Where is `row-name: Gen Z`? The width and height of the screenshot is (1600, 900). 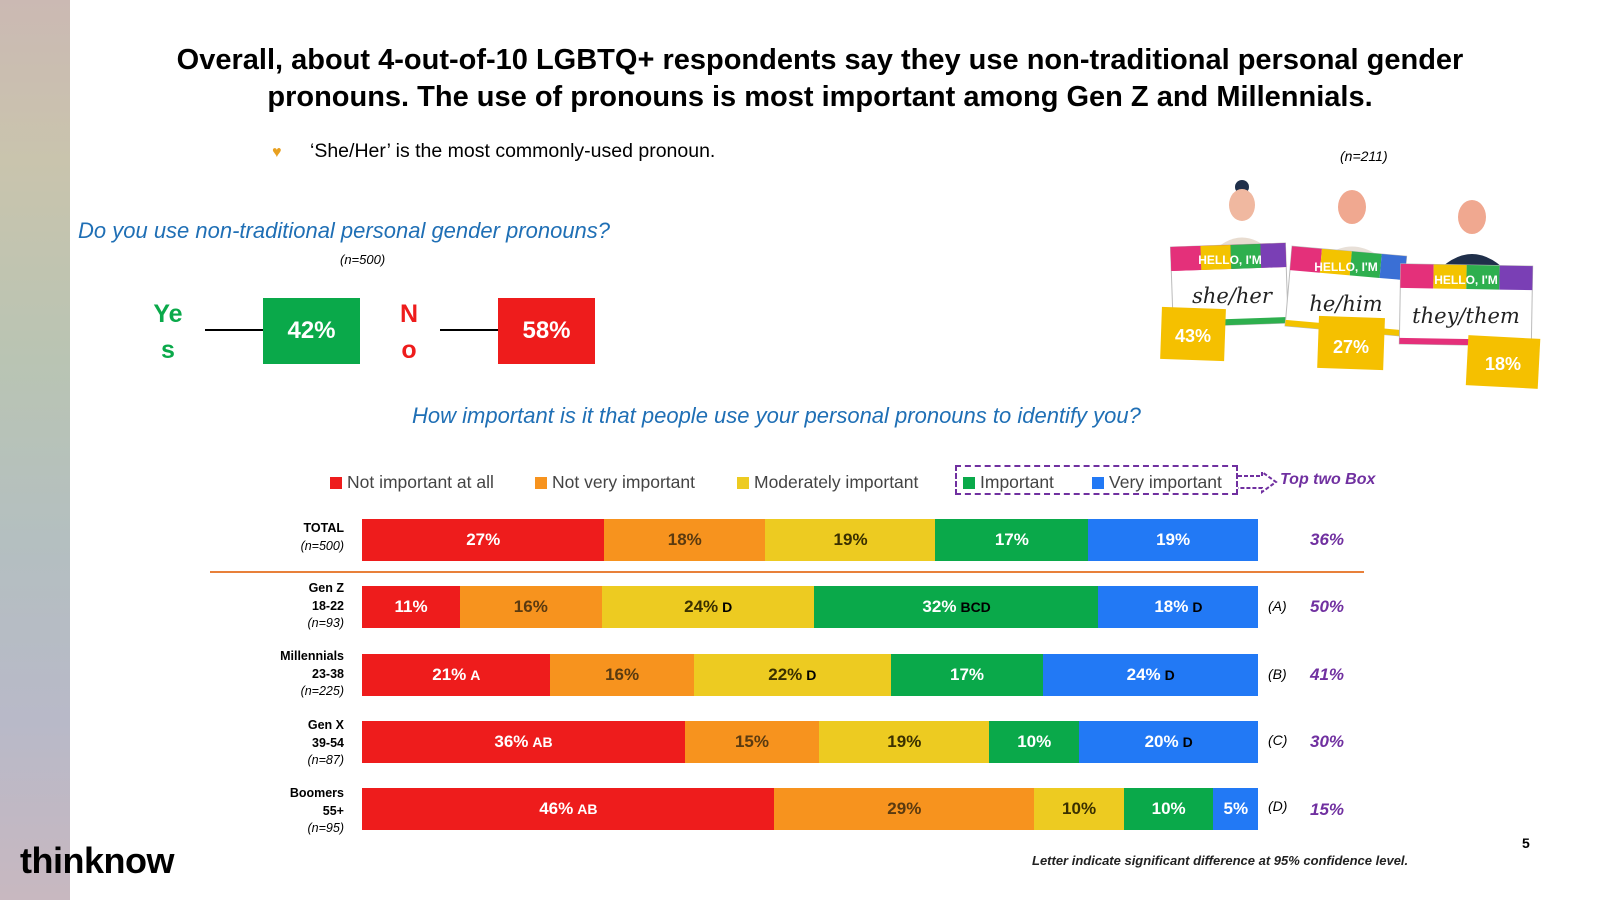 row-name: Gen Z is located at coordinates (326, 588).